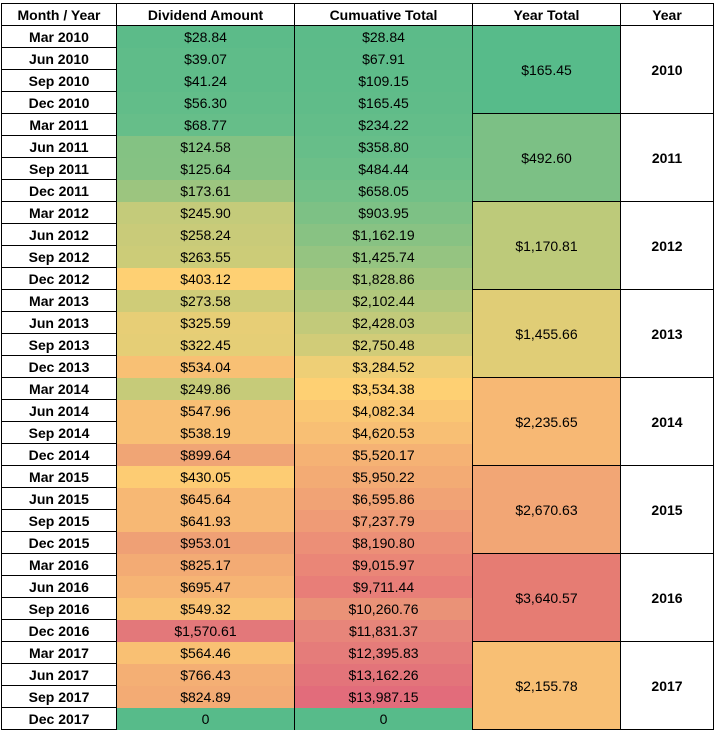 The width and height of the screenshot is (714, 738). Describe the element at coordinates (59, 630) in the screenshot. I see `month-cell: Dec 2016` at that location.